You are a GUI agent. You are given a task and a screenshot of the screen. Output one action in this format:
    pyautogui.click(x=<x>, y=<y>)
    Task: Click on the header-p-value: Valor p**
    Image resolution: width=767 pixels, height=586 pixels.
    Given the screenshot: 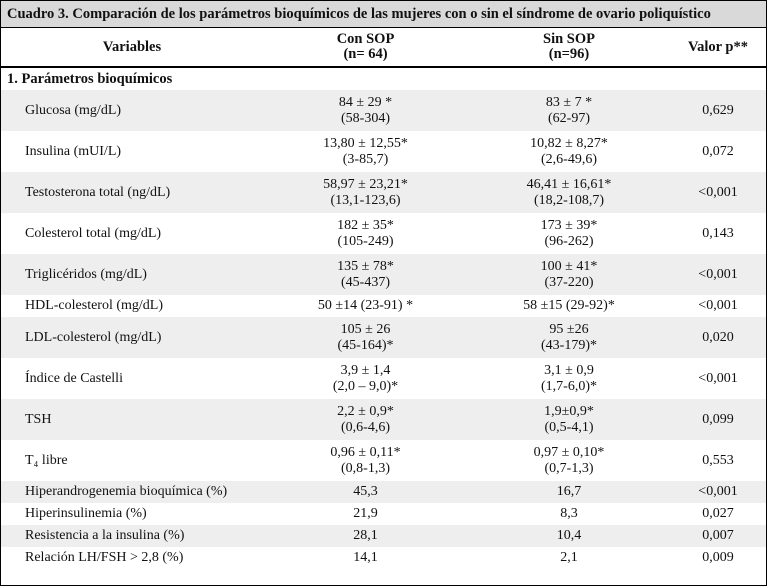 What is the action you would take?
    pyautogui.click(x=718, y=48)
    